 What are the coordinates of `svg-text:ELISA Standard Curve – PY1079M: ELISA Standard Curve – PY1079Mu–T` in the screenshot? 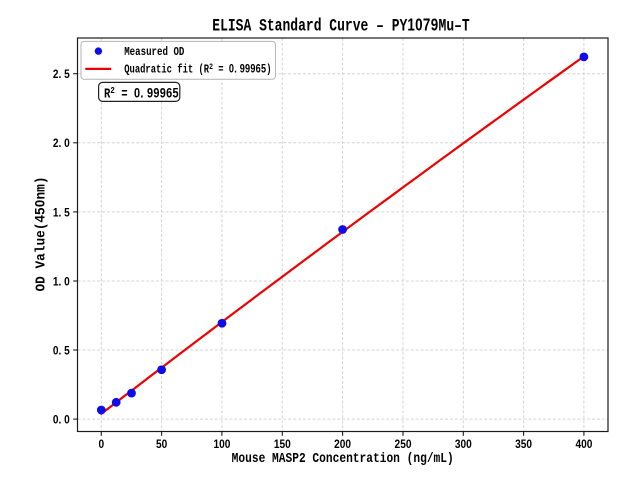 It's located at (340, 26).